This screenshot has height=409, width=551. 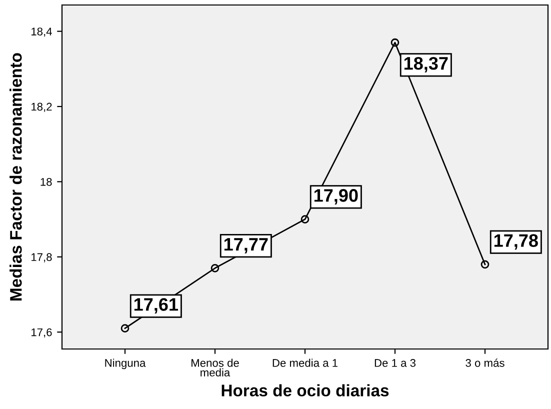 I want to click on data-label: 17,61, so click(x=156, y=306).